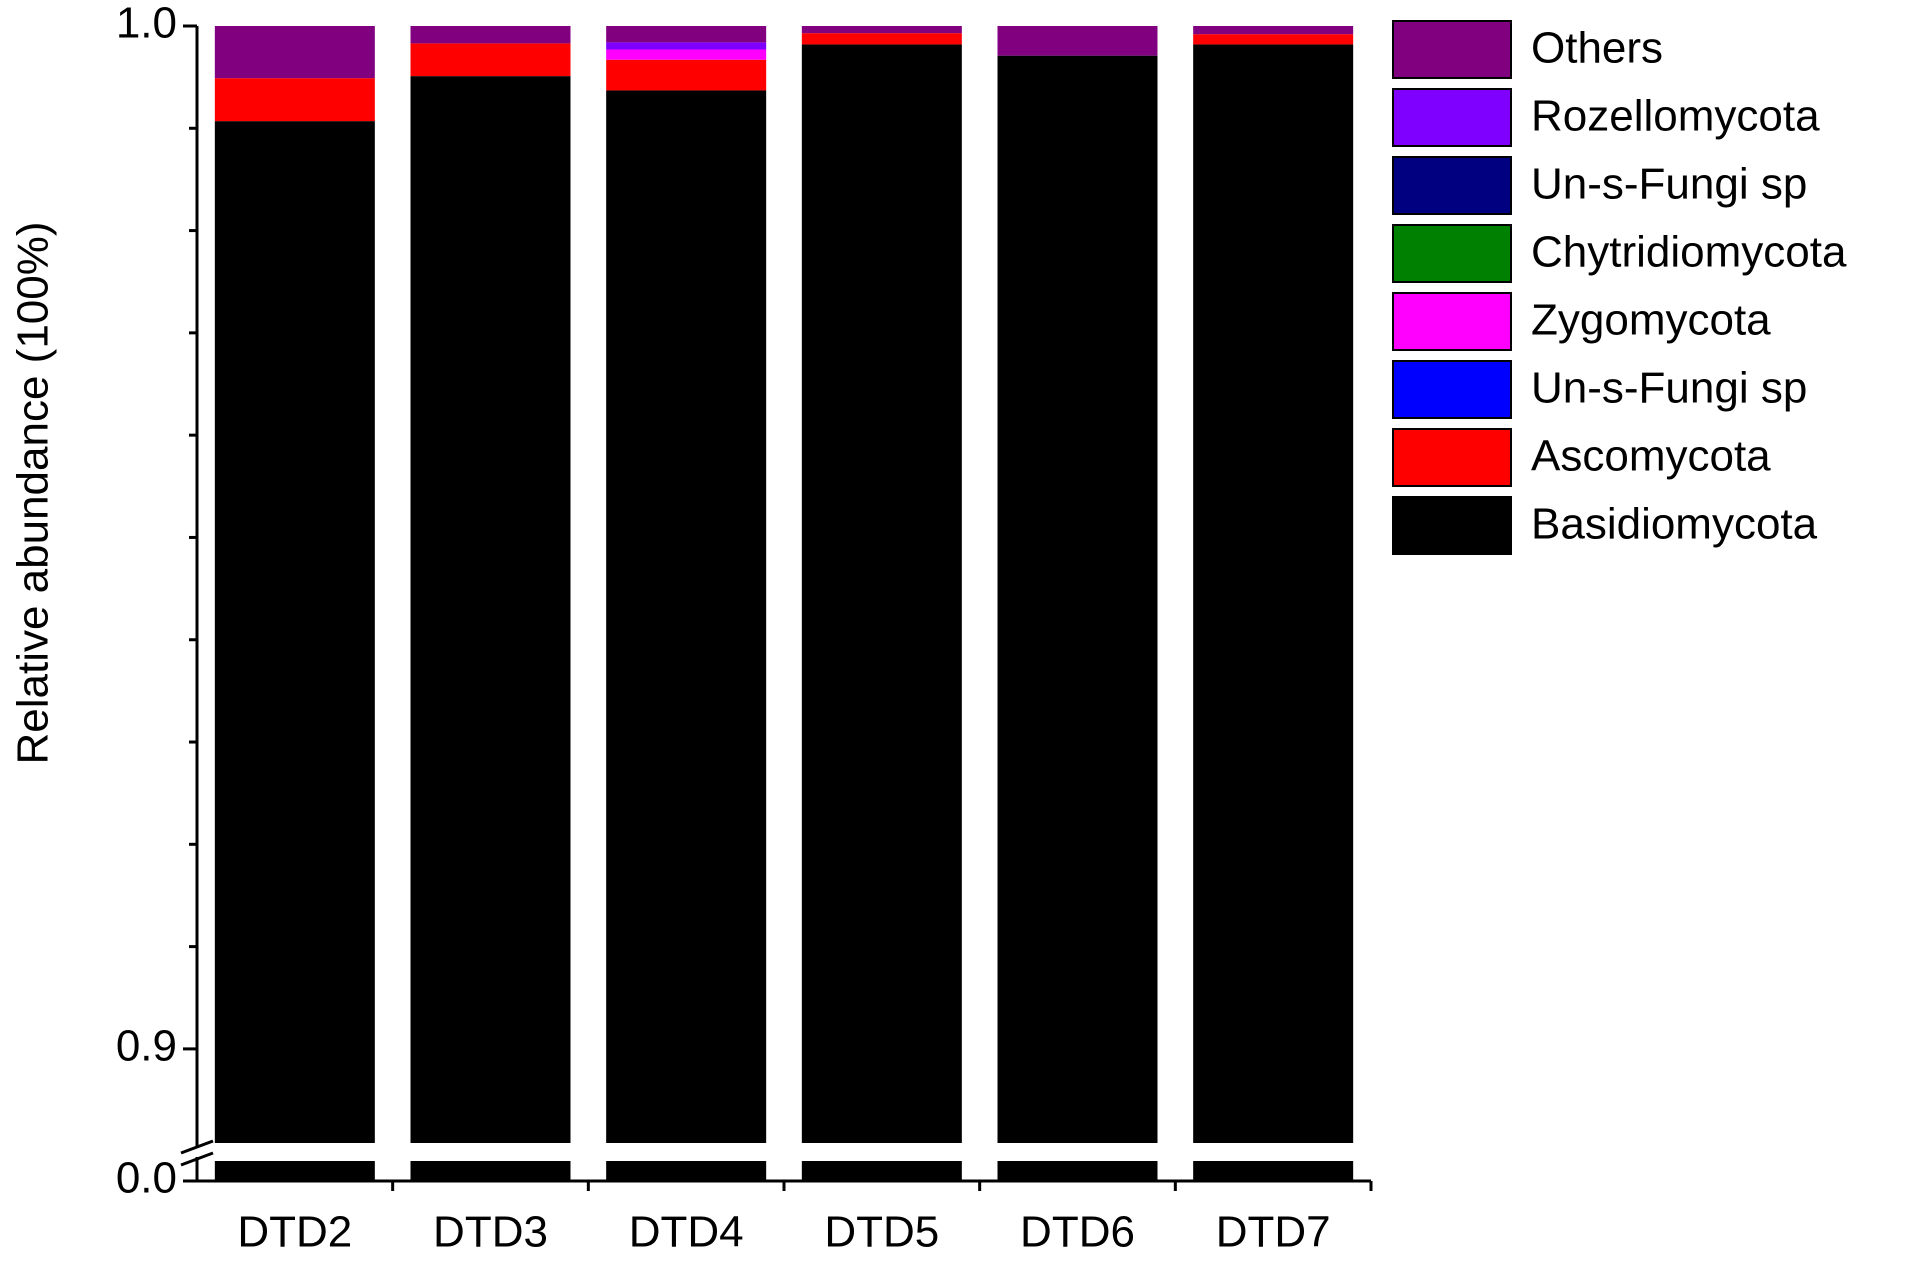 The width and height of the screenshot is (1932, 1267). Describe the element at coordinates (146, 1046) in the screenshot. I see `y-tick-label: 0.9` at that location.